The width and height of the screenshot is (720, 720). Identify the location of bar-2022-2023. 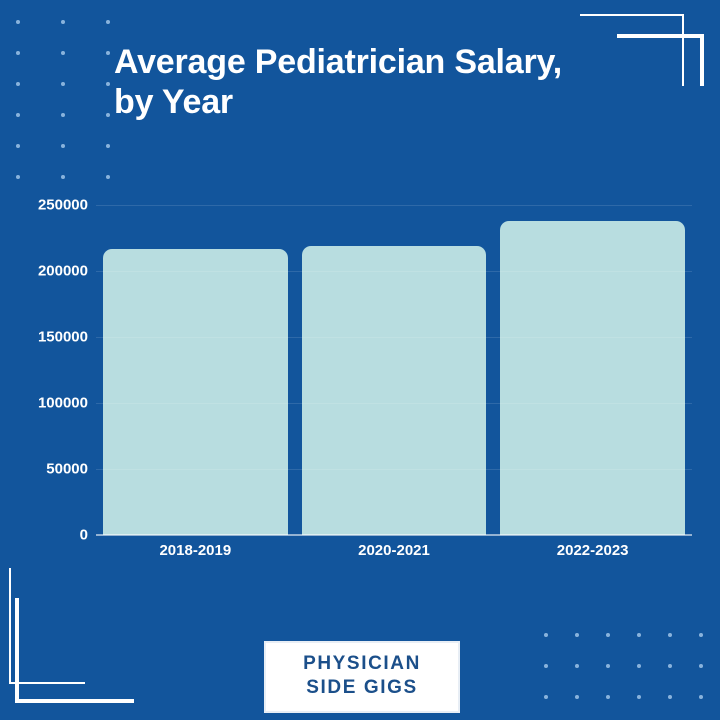
(593, 378).